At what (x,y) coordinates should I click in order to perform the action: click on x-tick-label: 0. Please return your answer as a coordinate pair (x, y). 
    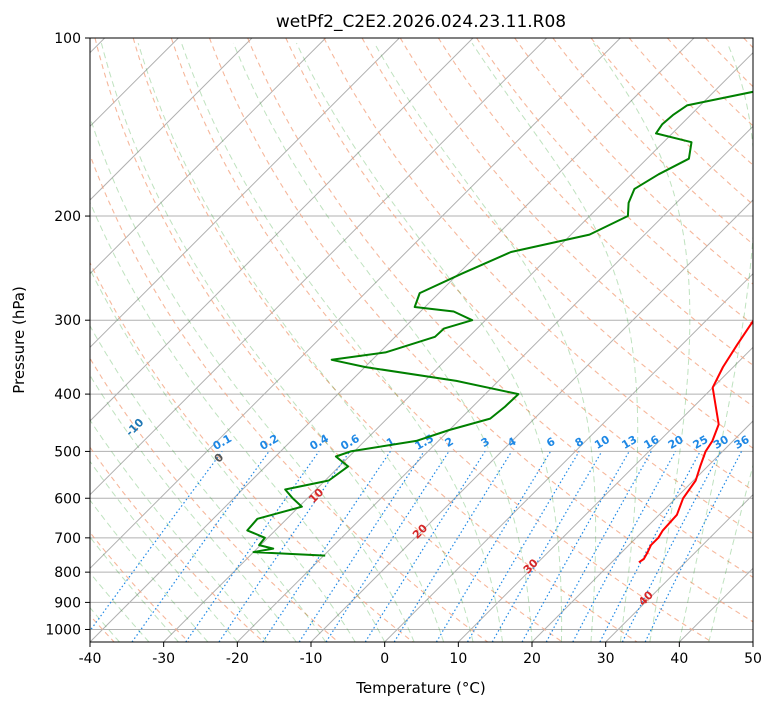
    Looking at the image, I should click on (384, 659).